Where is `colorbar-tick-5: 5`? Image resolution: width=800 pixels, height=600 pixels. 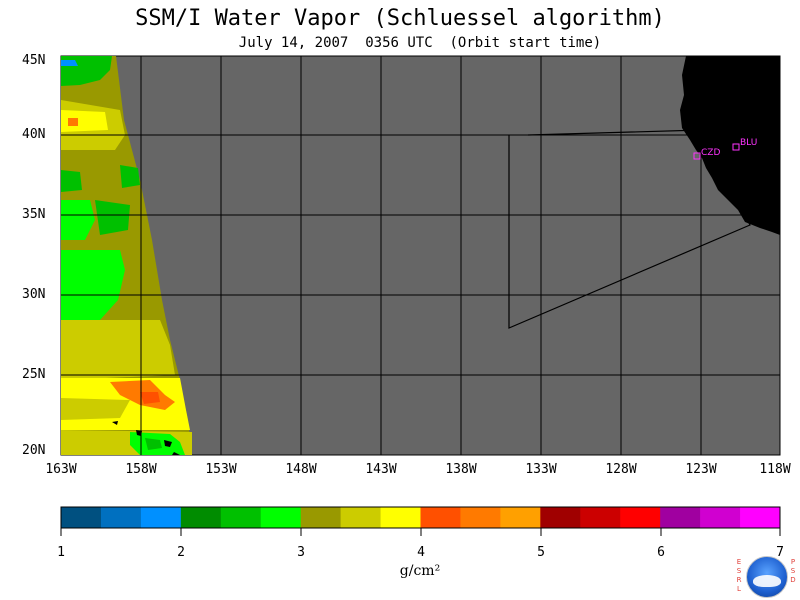
colorbar-tick-5: 5 is located at coordinates (541, 552).